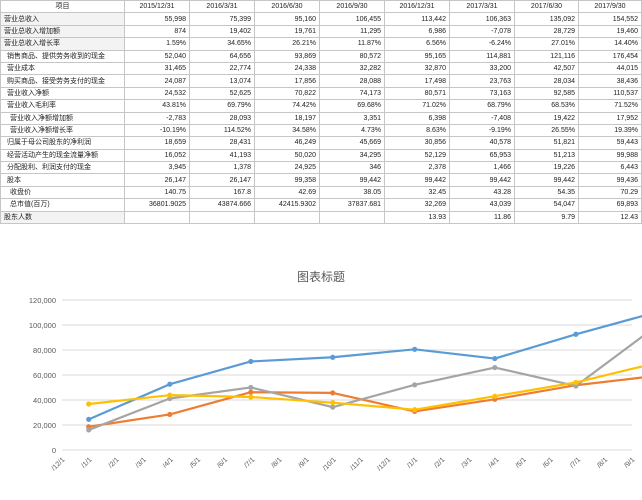 The height and width of the screenshot is (500, 642). Describe the element at coordinates (62, 93) in the screenshot. I see `row-label-cell: 营业收入净额` at that location.